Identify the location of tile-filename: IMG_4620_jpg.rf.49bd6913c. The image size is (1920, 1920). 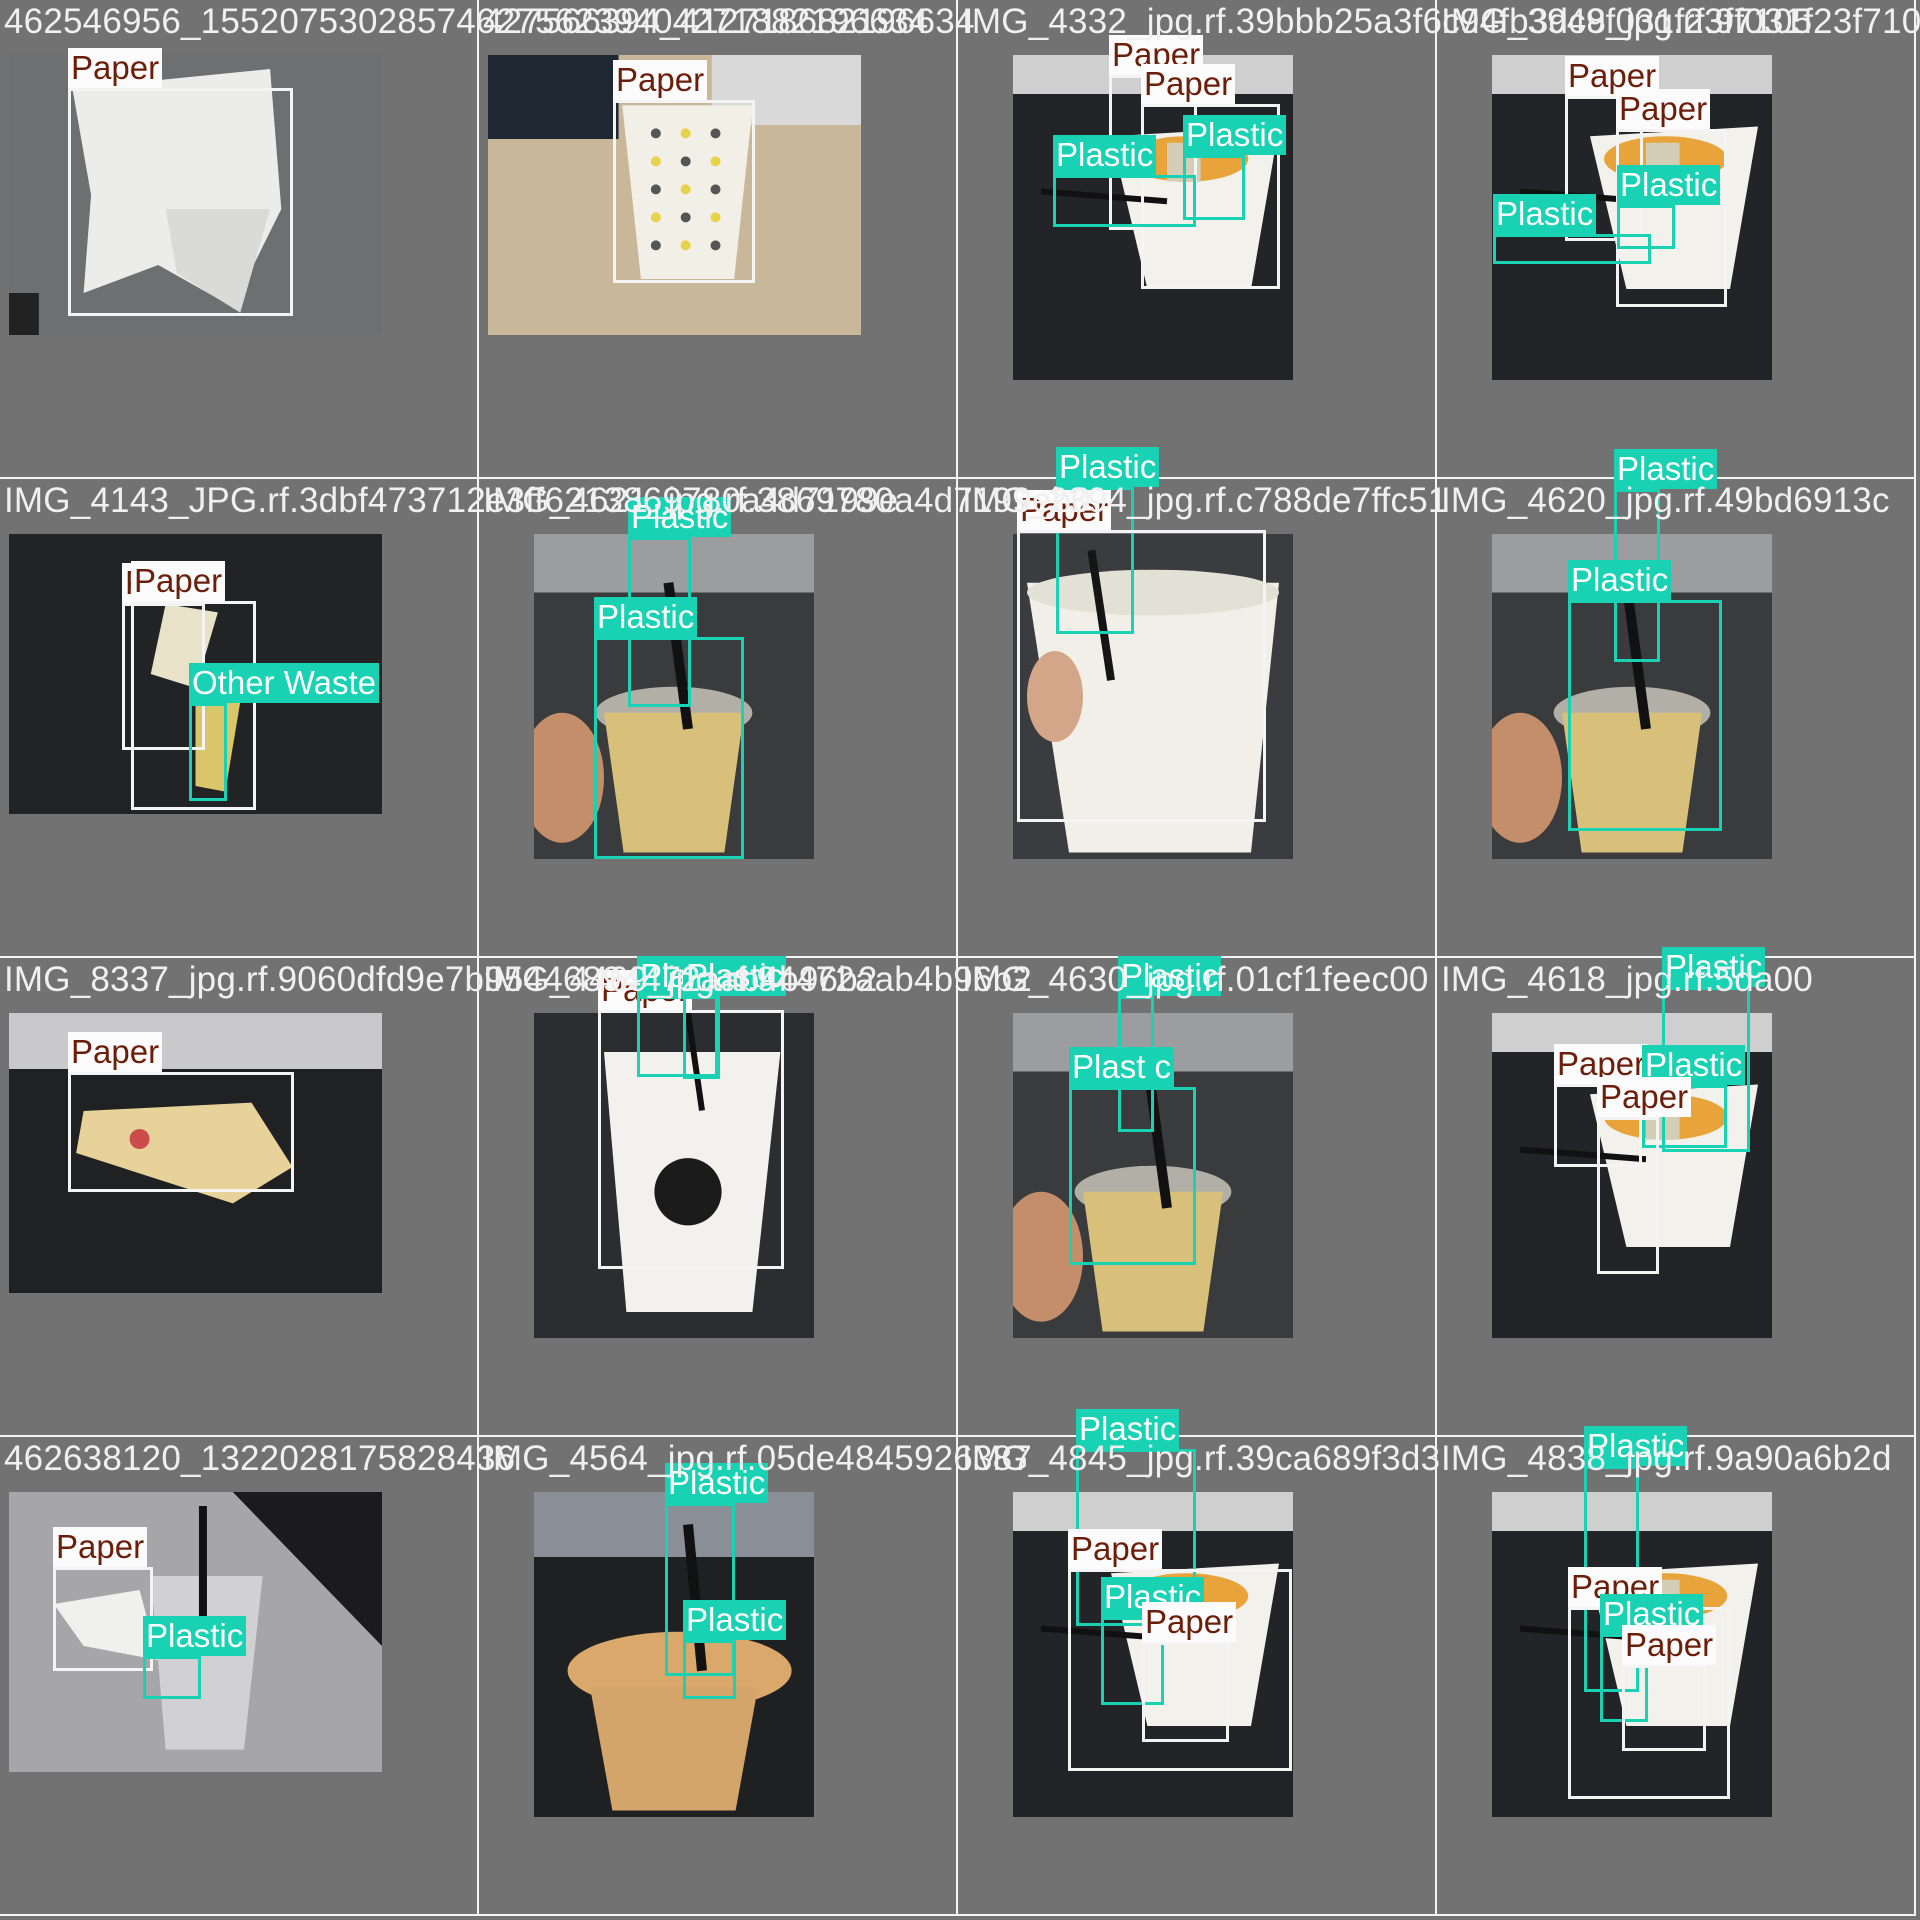
(1665, 500).